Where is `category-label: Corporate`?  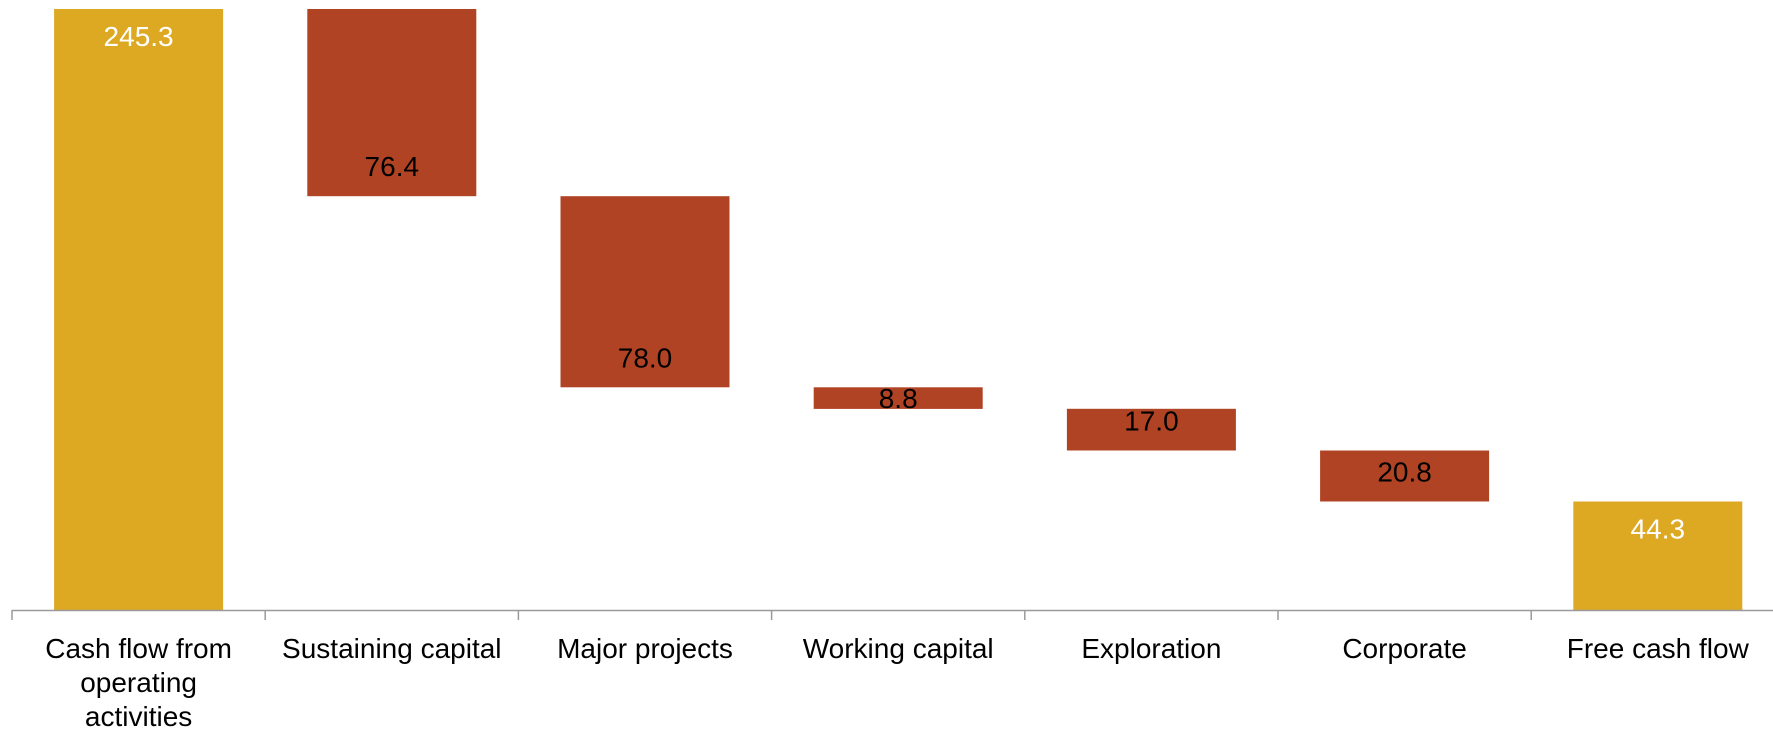
category-label: Corporate is located at coordinates (1404, 648).